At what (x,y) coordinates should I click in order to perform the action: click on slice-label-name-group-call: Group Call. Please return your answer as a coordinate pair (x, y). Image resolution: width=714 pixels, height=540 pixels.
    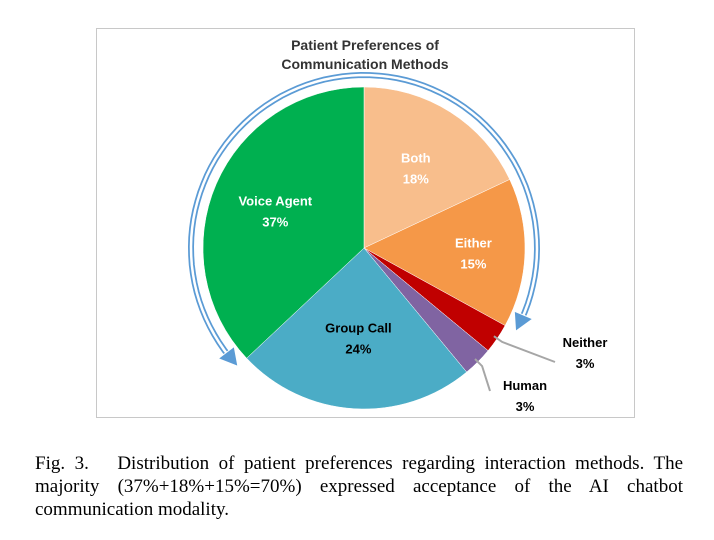
    Looking at the image, I should click on (358, 327).